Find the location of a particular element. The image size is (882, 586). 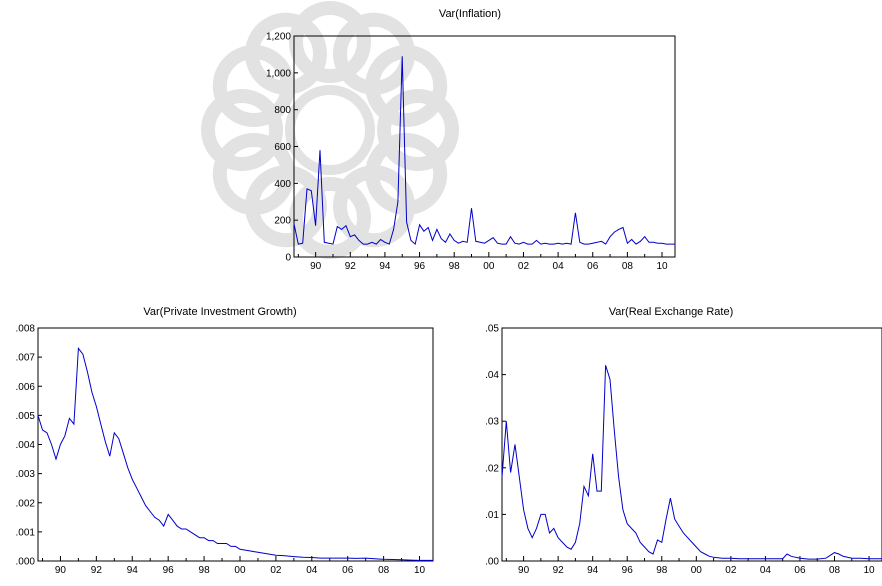

y-tick-label: .005 is located at coordinates (26, 416).